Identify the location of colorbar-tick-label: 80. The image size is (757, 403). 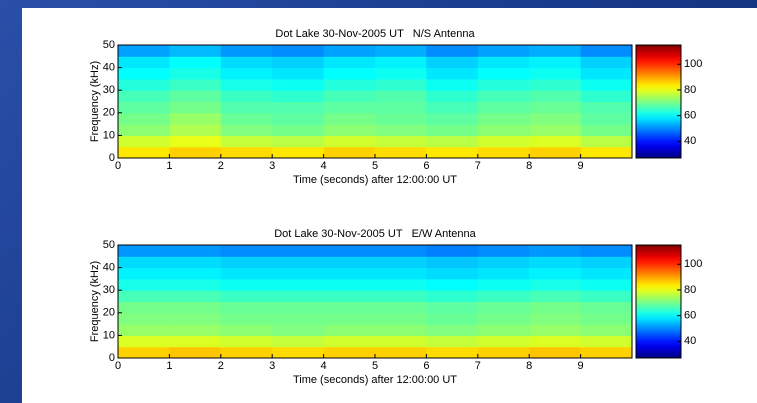
(690, 290).